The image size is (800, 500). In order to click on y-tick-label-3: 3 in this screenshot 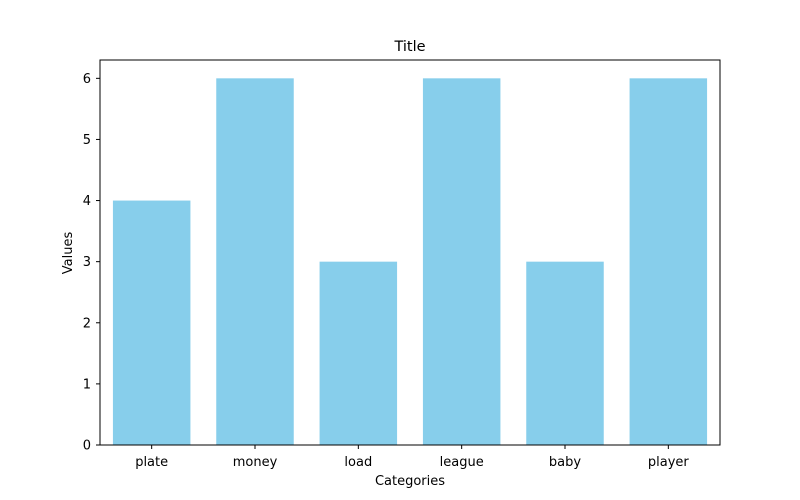, I will do `click(87, 262)`.